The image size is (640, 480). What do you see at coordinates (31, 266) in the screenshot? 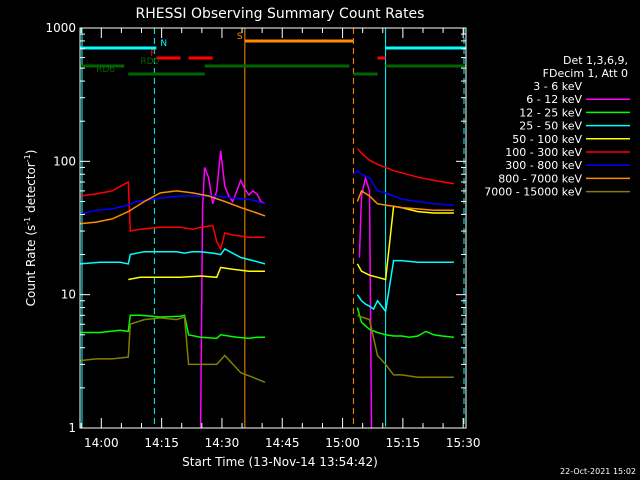
I see `y-axis-label-main: Count Rate (s` at bounding box center [31, 266].